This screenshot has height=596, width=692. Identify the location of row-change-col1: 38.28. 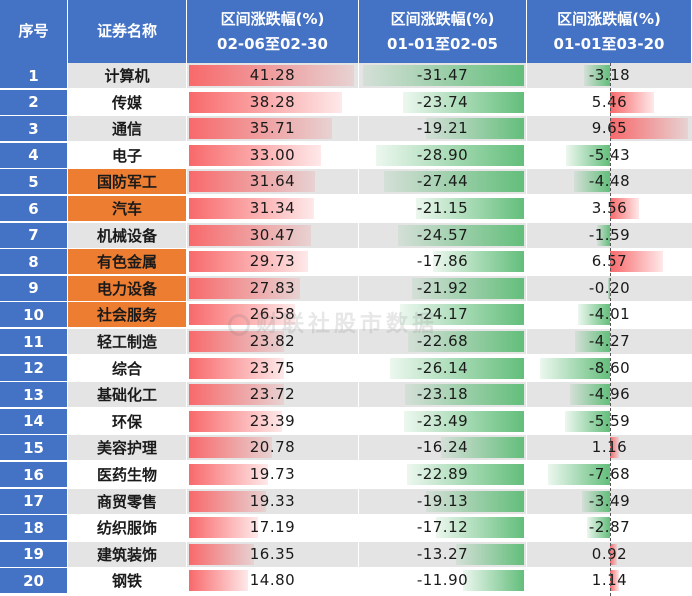
(272, 102).